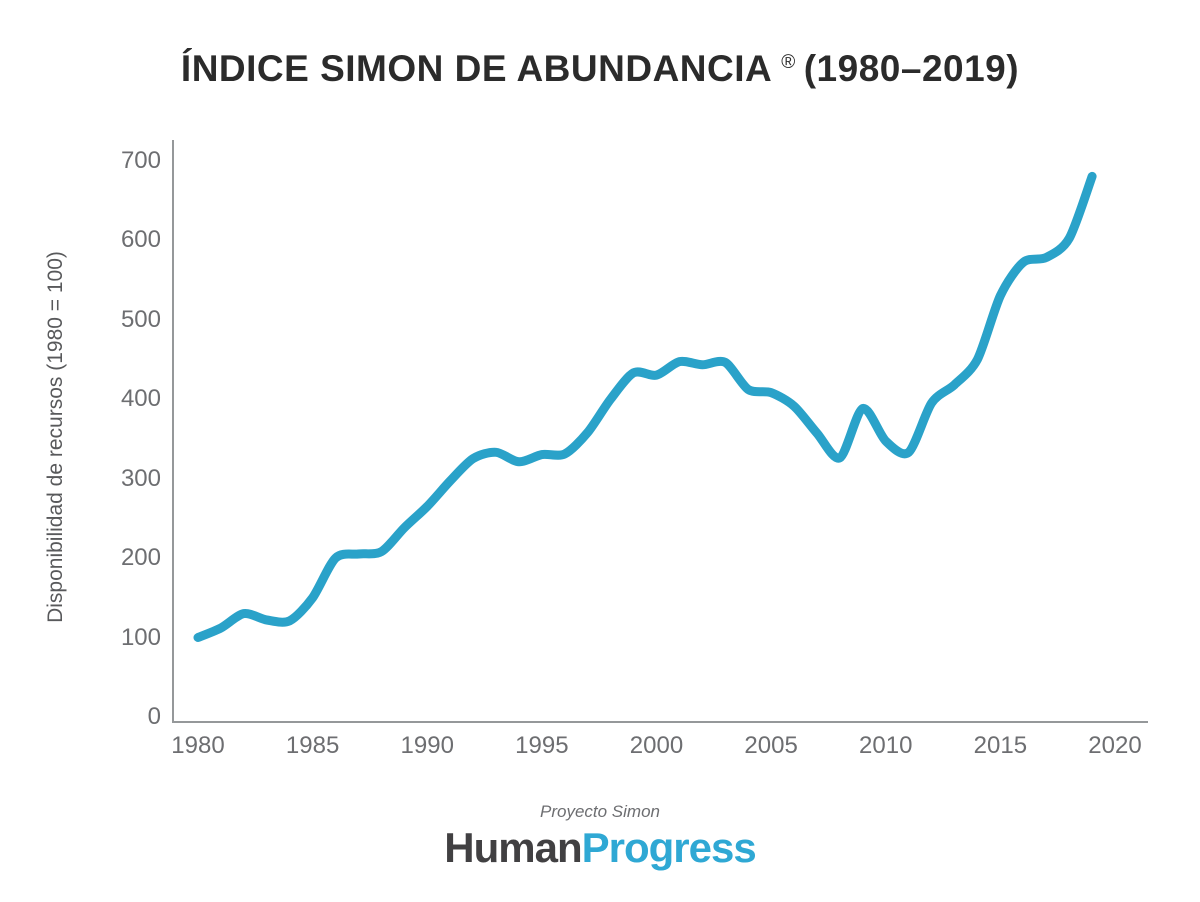 The height and width of the screenshot is (902, 1200). What do you see at coordinates (198, 745) in the screenshot?
I see `x-tick-label: 1980` at bounding box center [198, 745].